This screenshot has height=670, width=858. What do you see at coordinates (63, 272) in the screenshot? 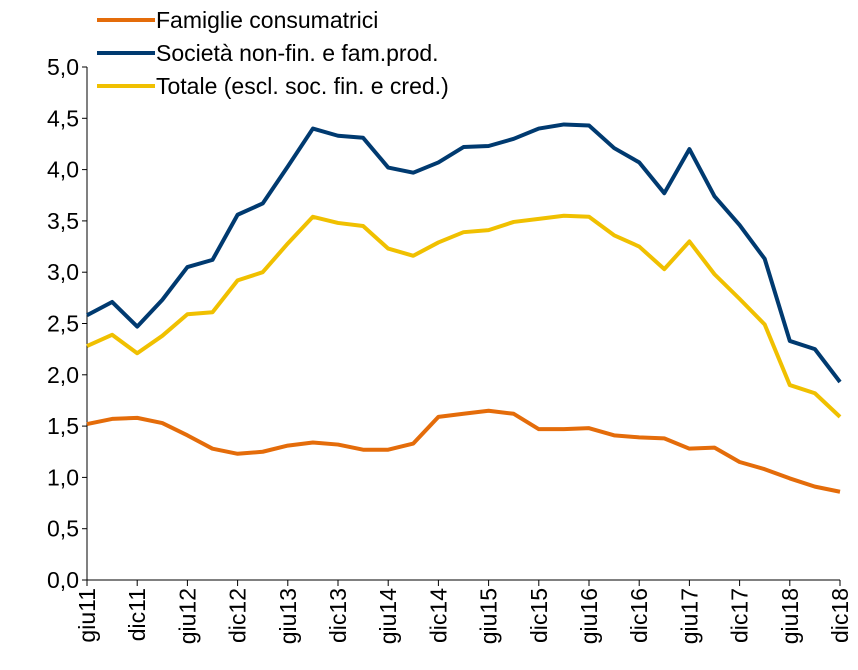
I see `y-tick-label: 3,0` at bounding box center [63, 272].